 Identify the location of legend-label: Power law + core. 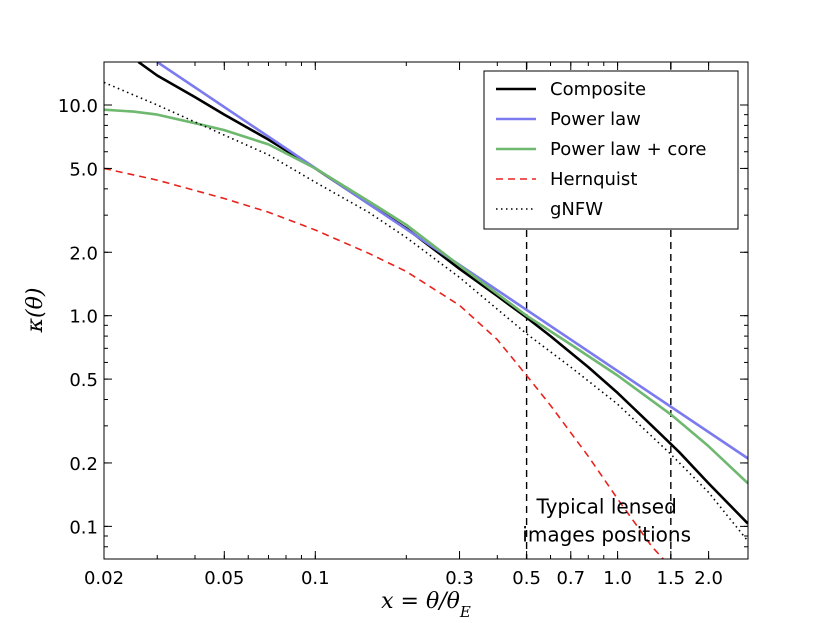
(628, 149).